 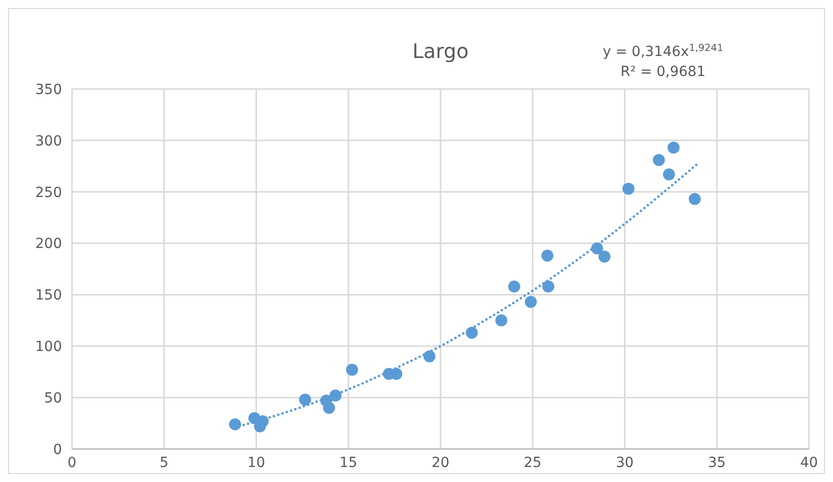 What do you see at coordinates (809, 463) in the screenshot?
I see `x-tick-label: 40` at bounding box center [809, 463].